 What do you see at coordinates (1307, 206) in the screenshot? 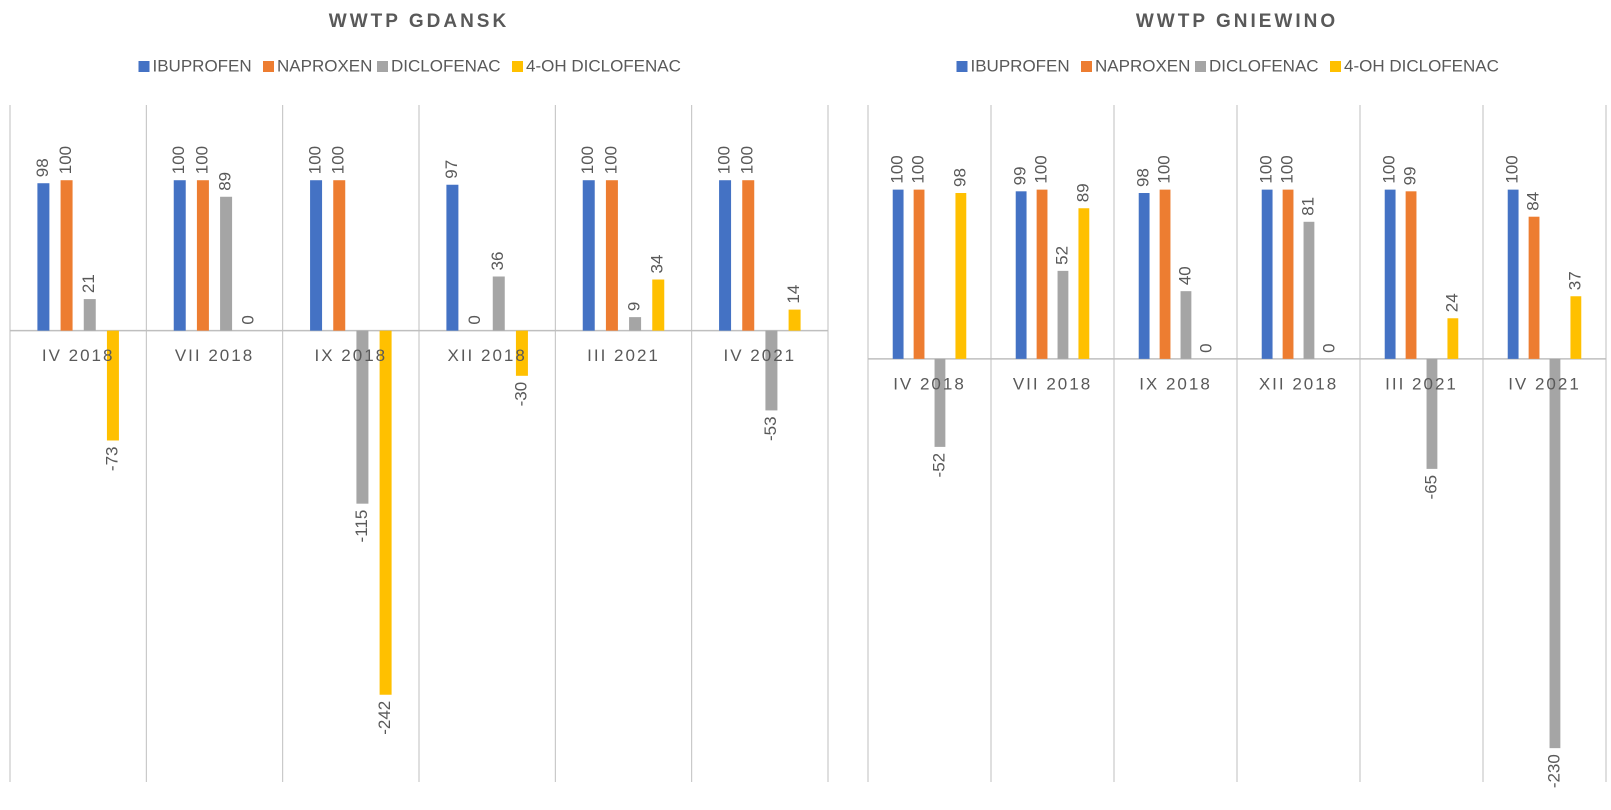
I see `data-label: 81` at bounding box center [1307, 206].